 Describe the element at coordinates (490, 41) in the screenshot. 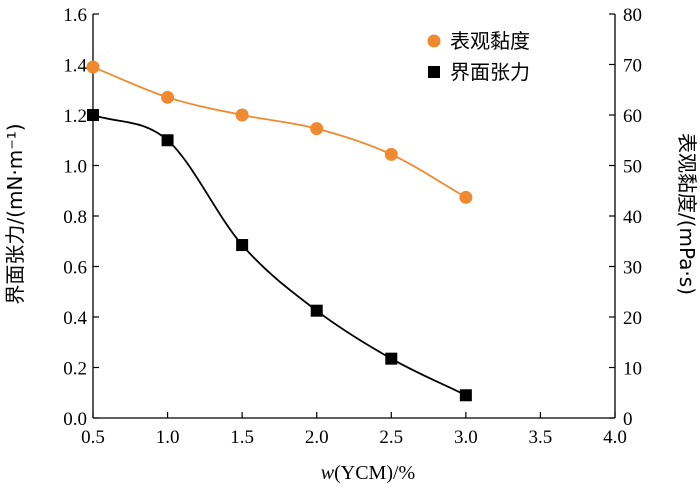

I see `legend-label: 表观黏度` at that location.